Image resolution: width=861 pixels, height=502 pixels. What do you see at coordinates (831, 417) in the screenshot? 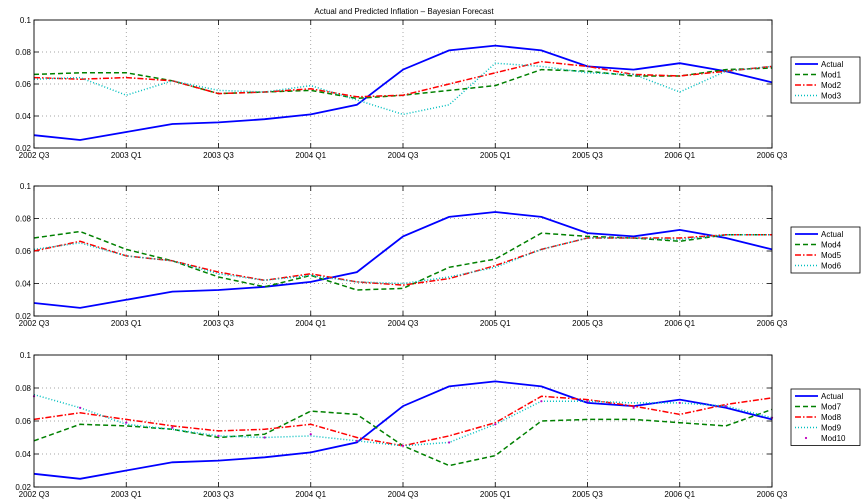
I see `legend-label-mod8: Mod8` at bounding box center [831, 417].